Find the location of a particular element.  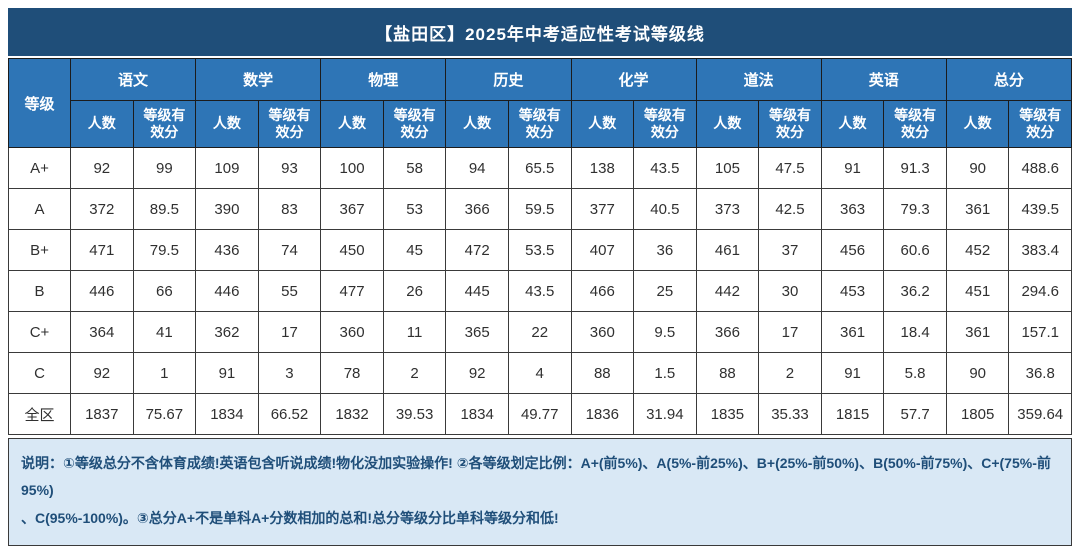

value-cell: 9.5 is located at coordinates (665, 332).